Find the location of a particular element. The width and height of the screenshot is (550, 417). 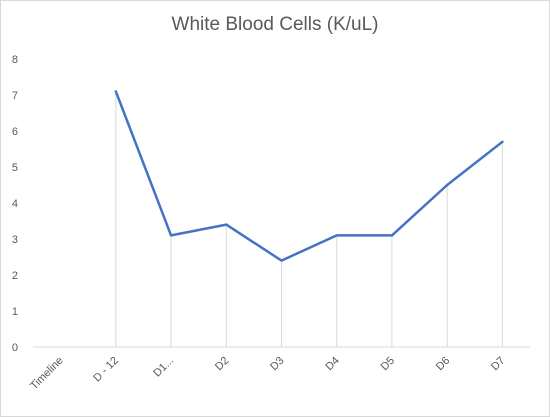

y-tick-label: 6 is located at coordinates (15, 132).